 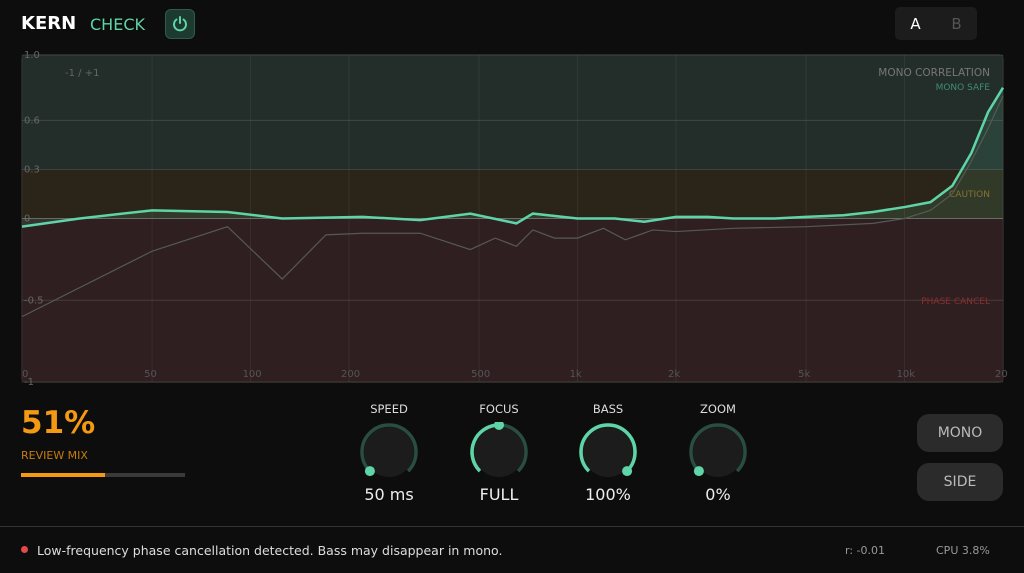 I want to click on power-button, so click(x=180, y=24).